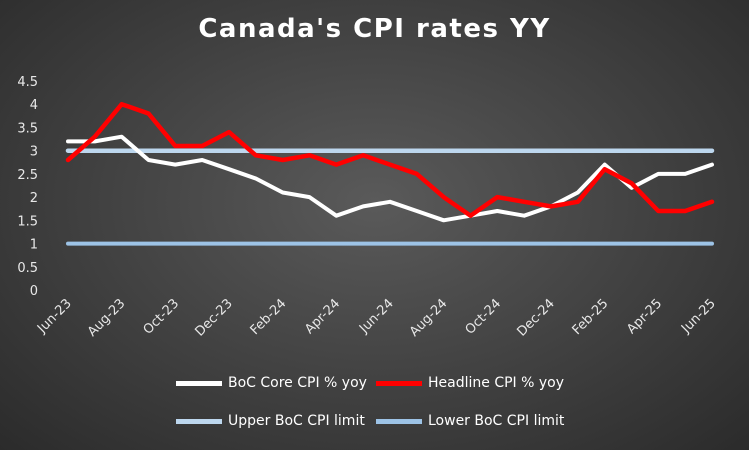  Describe the element at coordinates (322, 316) in the screenshot. I see `x-tick-label: Apr-24` at that location.